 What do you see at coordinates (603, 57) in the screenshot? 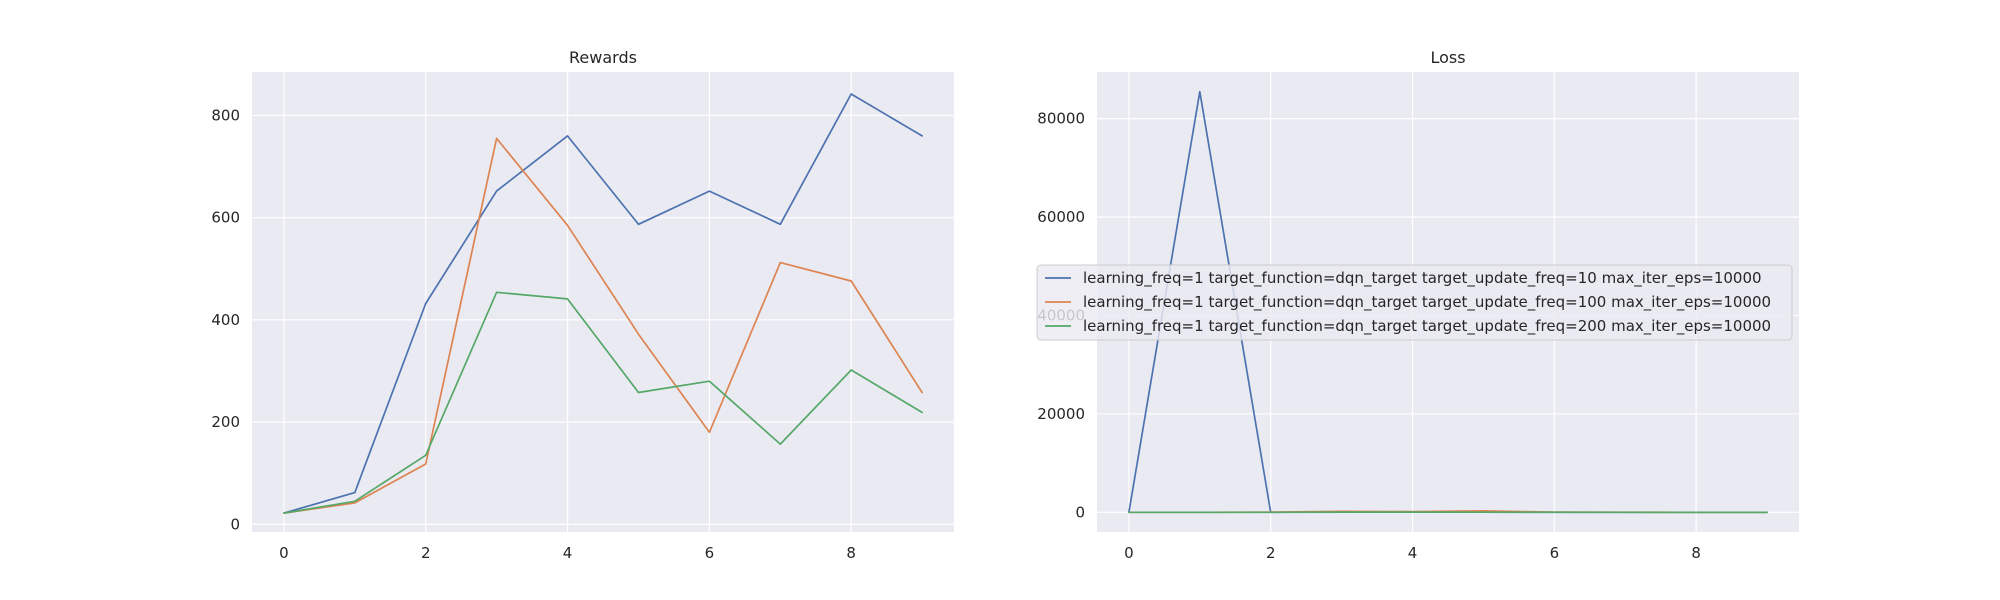
I see `chart-title: Rewards` at bounding box center [603, 57].